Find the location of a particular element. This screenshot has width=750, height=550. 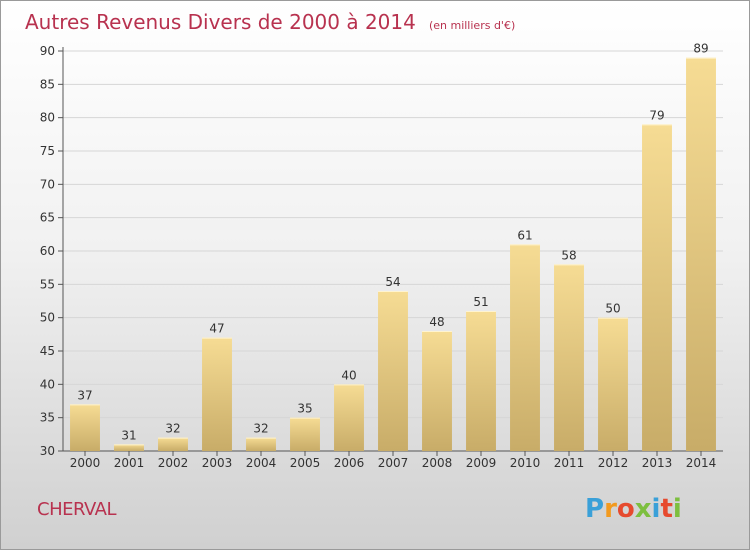

x-tick-label: 2002 is located at coordinates (173, 463).